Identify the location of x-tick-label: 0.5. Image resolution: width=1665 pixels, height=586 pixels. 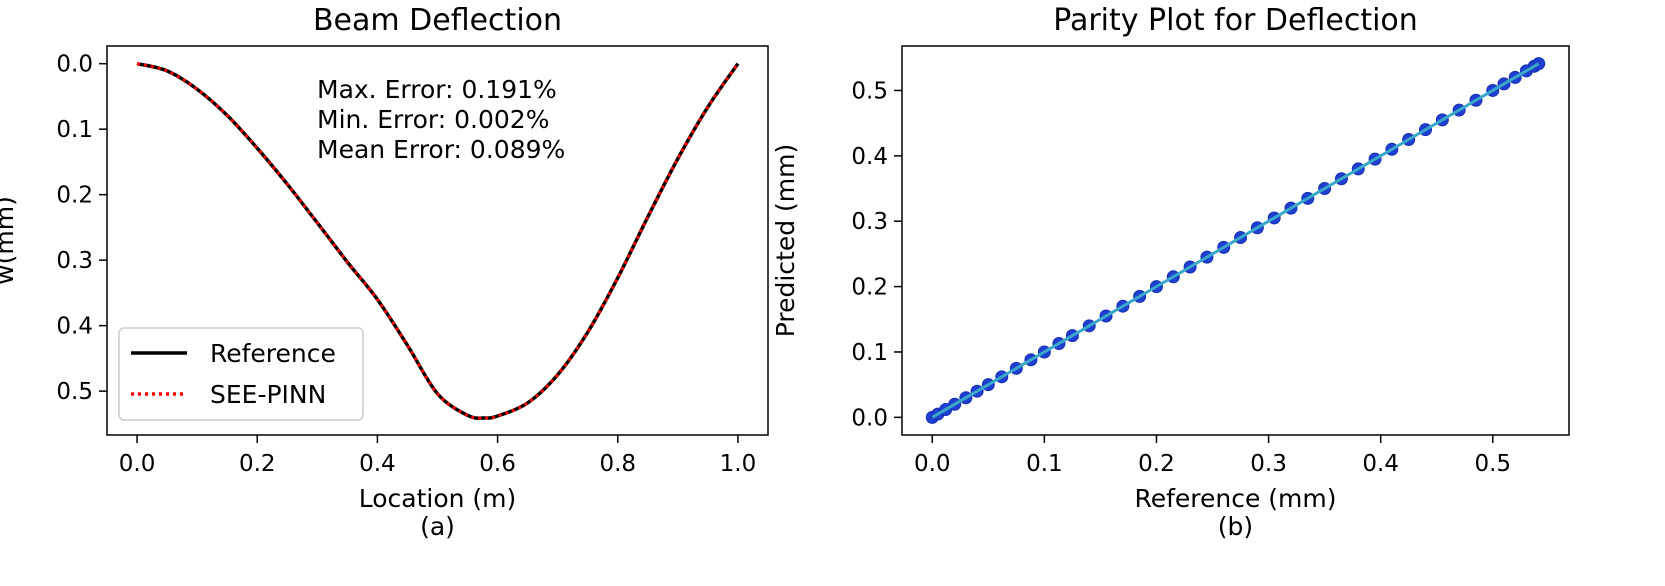
(1492, 464).